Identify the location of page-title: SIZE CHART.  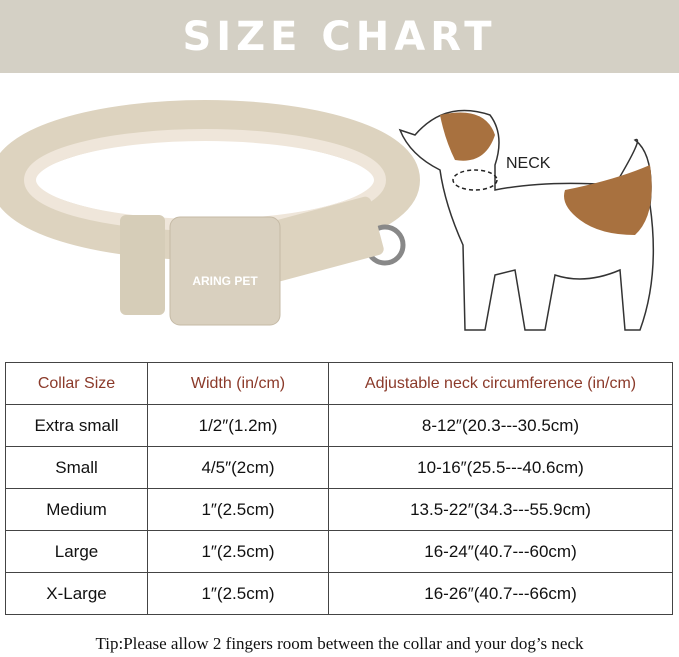
(339, 36).